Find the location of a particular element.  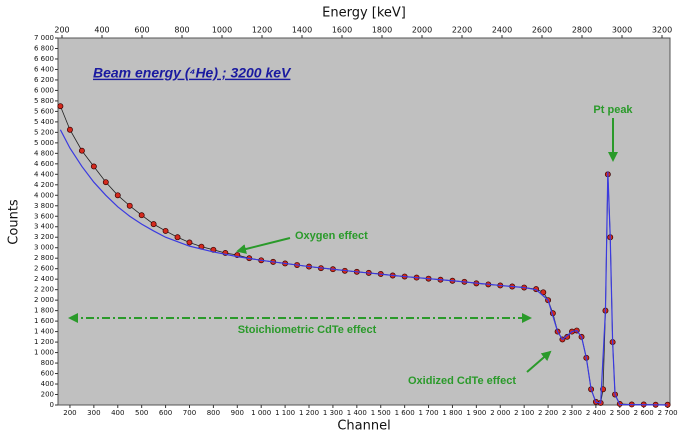

x2-tick-label: 400 is located at coordinates (101, 30).